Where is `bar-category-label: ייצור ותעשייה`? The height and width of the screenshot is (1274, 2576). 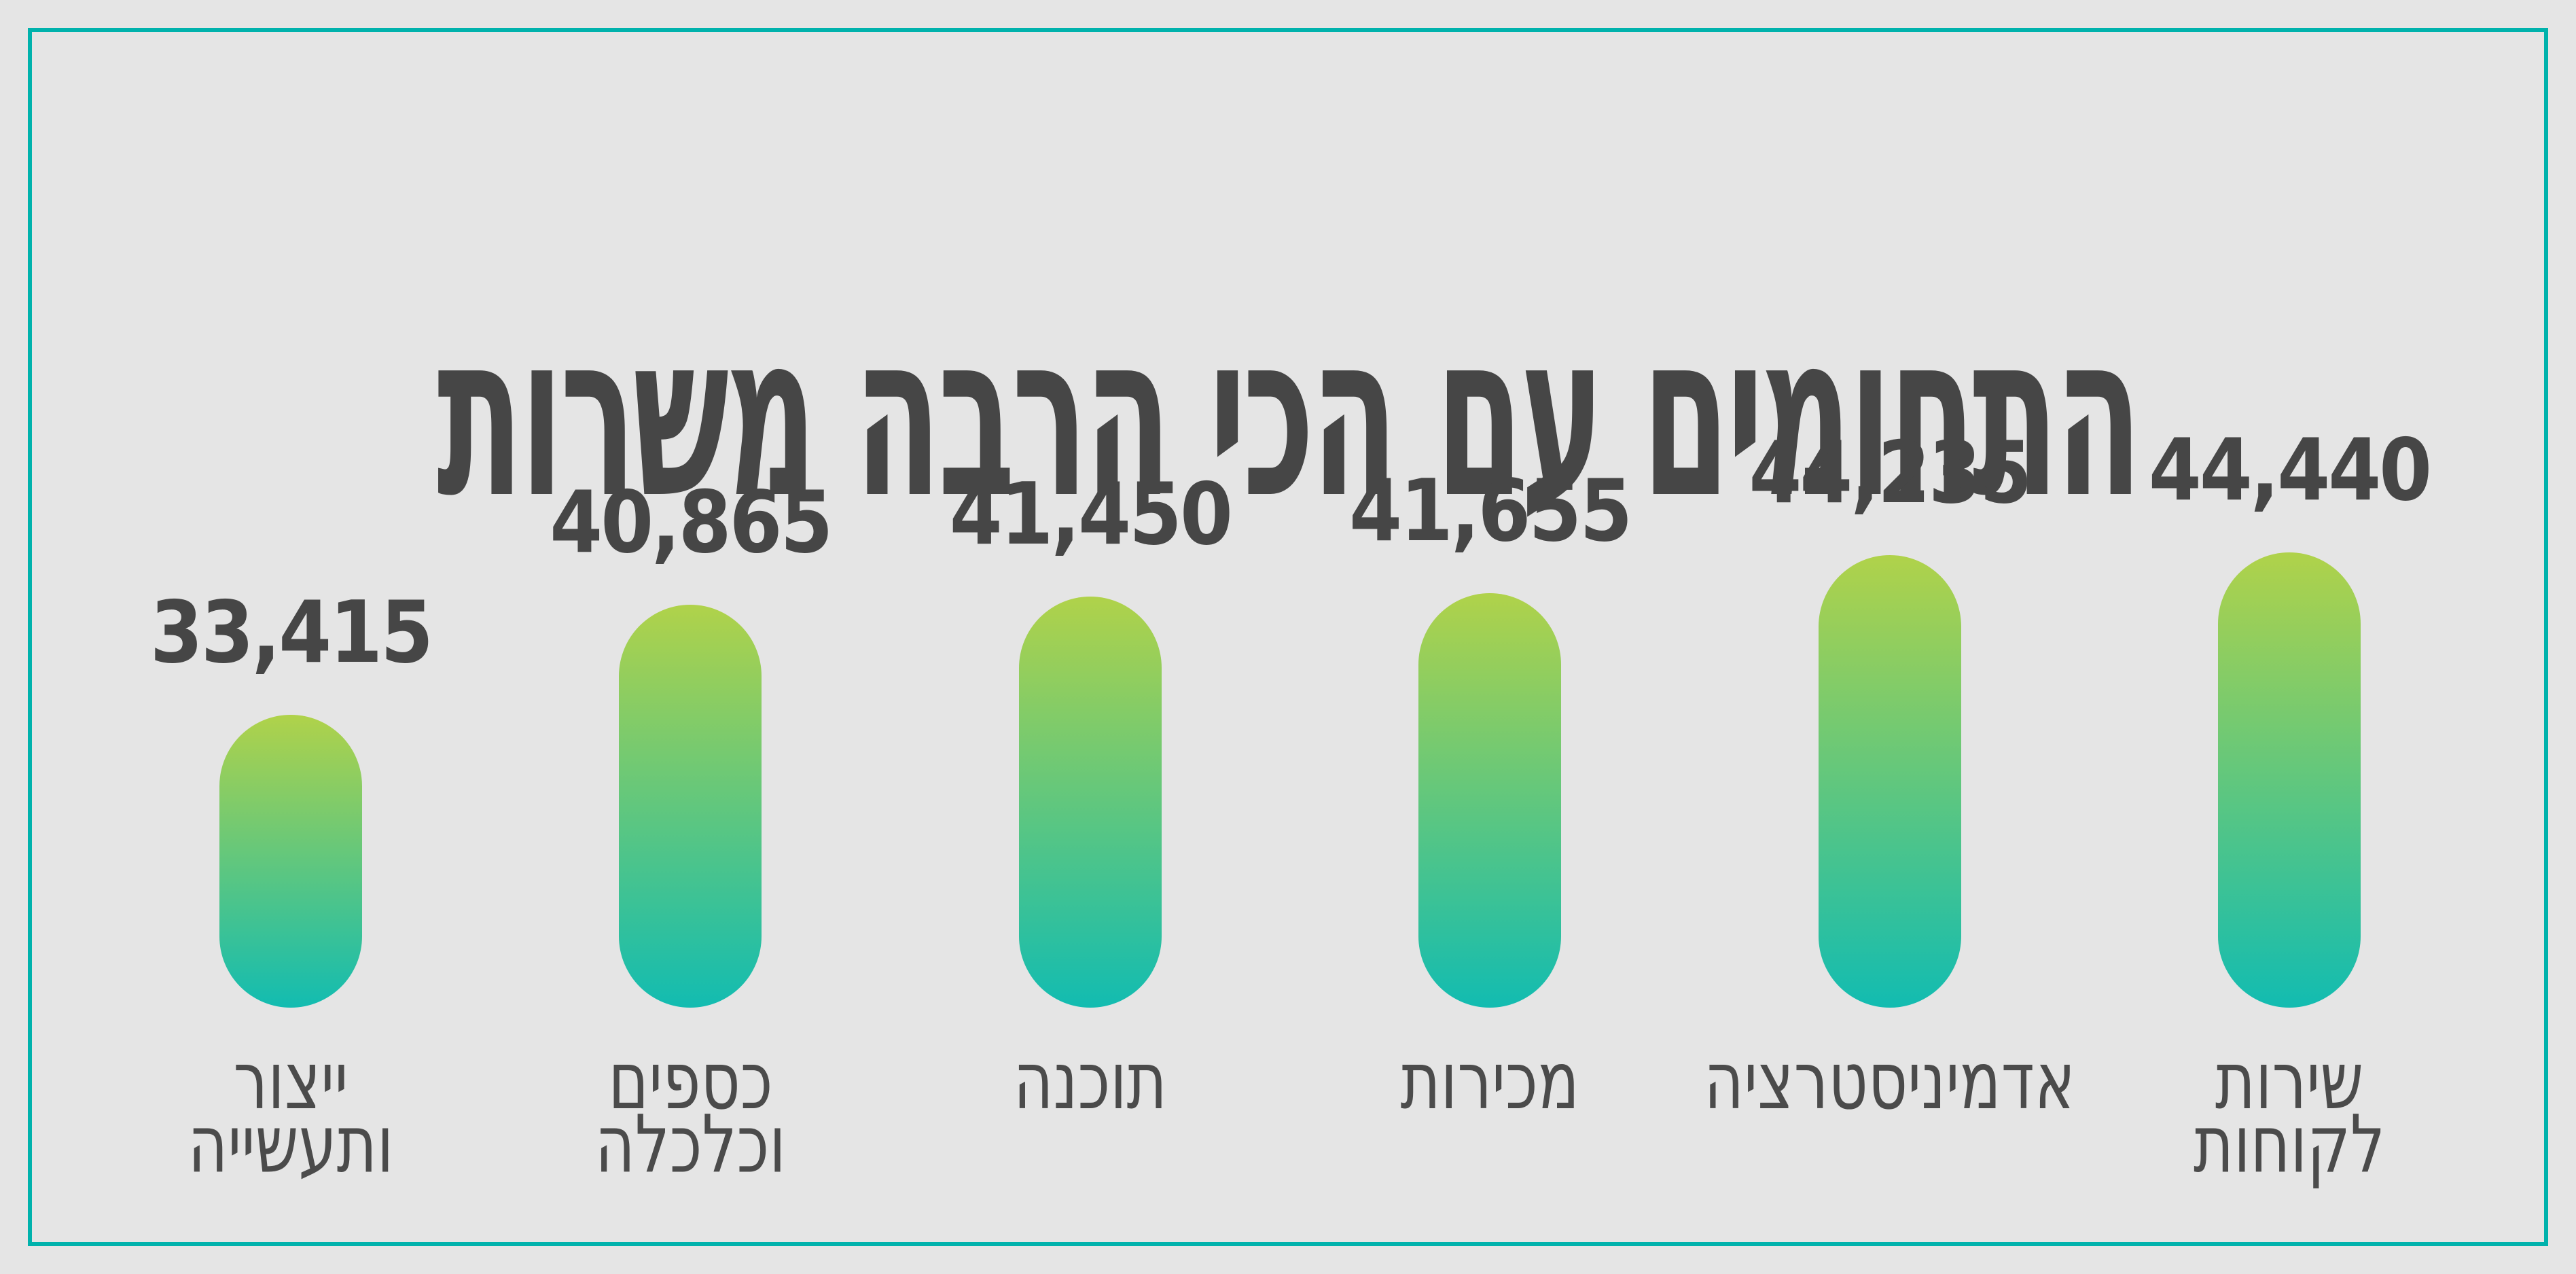
bar-category-label: ייצור ותעשייה is located at coordinates (290, 1112).